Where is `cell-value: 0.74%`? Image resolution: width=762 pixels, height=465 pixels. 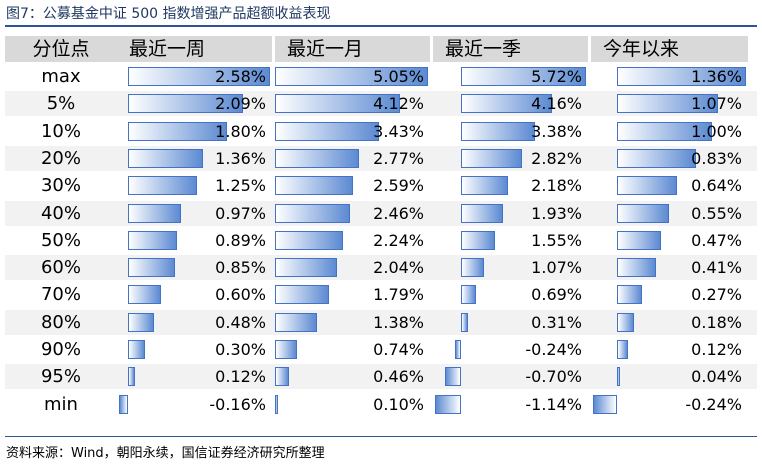
cell-value: 0.74% is located at coordinates (398, 349).